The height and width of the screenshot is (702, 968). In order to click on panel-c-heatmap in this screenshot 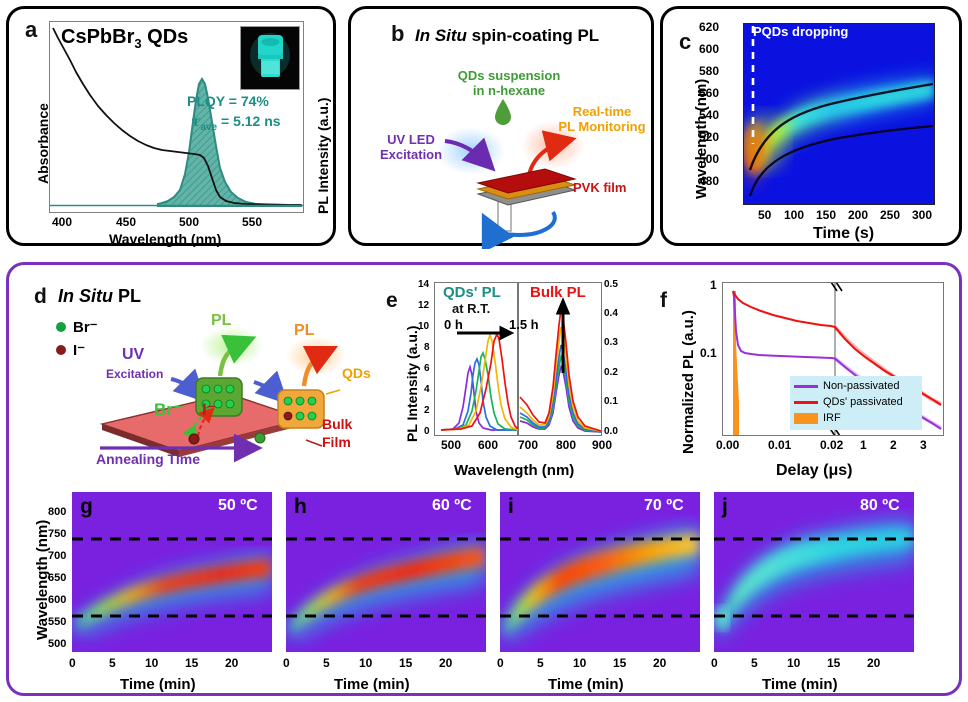, I will do `click(839, 114)`.